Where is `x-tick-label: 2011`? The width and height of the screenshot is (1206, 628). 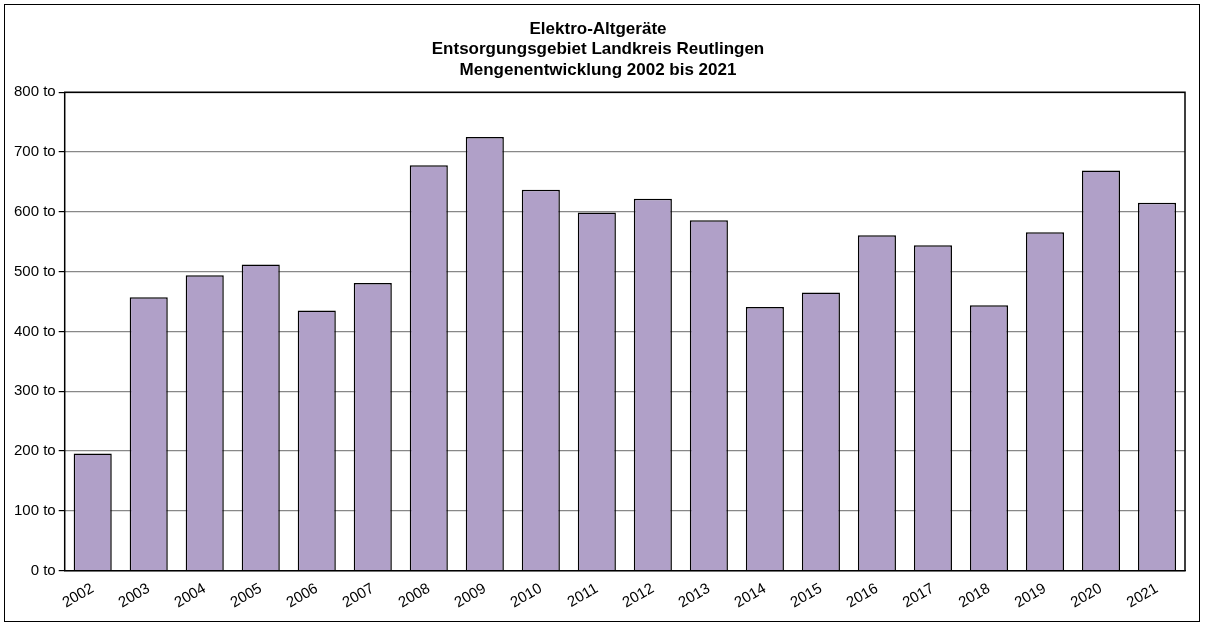 x-tick-label: 2011 is located at coordinates (582, 594).